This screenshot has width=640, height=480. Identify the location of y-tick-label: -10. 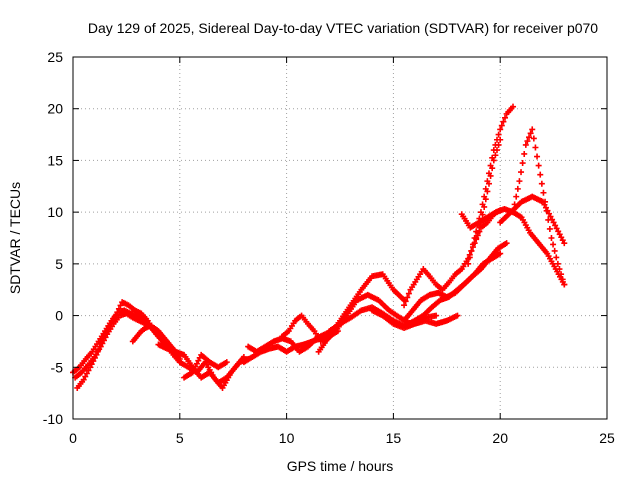
(53, 419).